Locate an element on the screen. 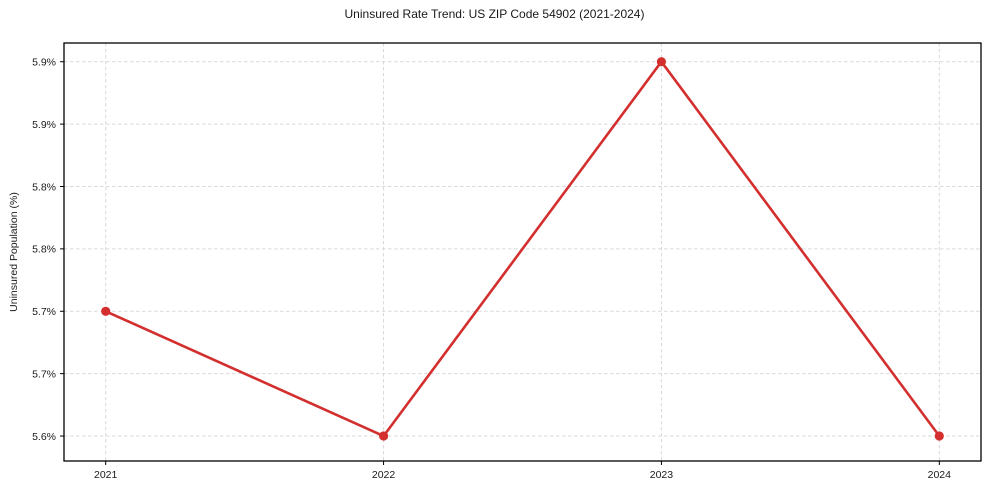 This screenshot has height=490, width=989. x-tick-label: 2024 is located at coordinates (940, 475).